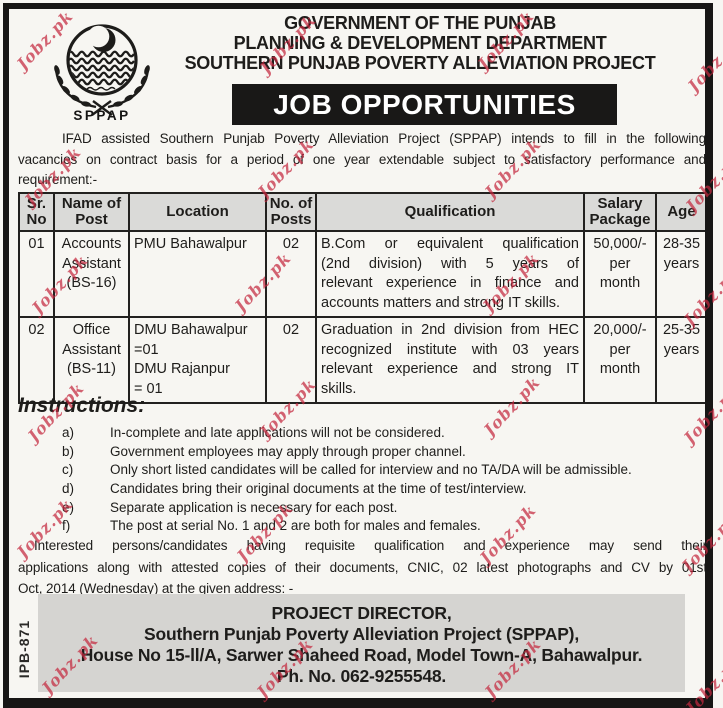  What do you see at coordinates (82, 405) in the screenshot?
I see `instructions-heading: Instructions:` at bounding box center [82, 405].